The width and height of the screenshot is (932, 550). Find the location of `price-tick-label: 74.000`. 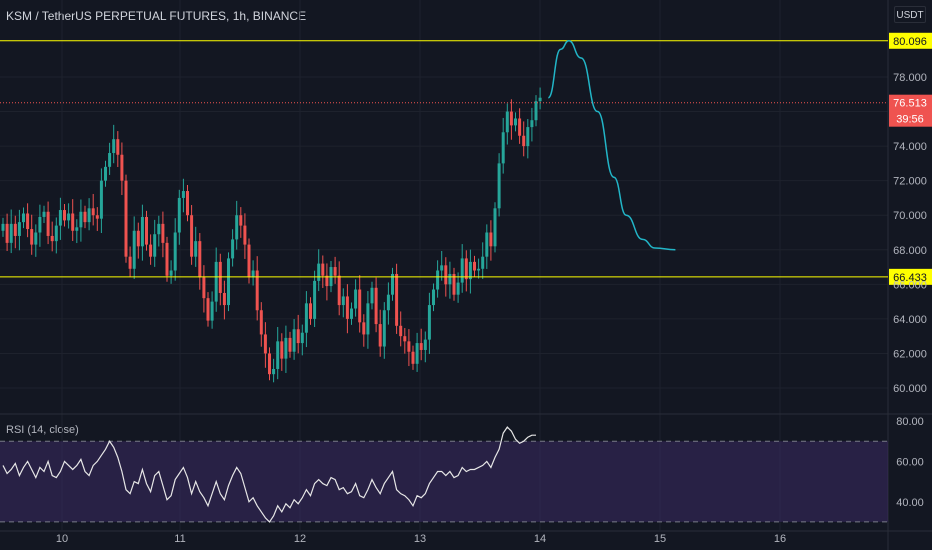

price-tick-label: 74.000 is located at coordinates (910, 147).